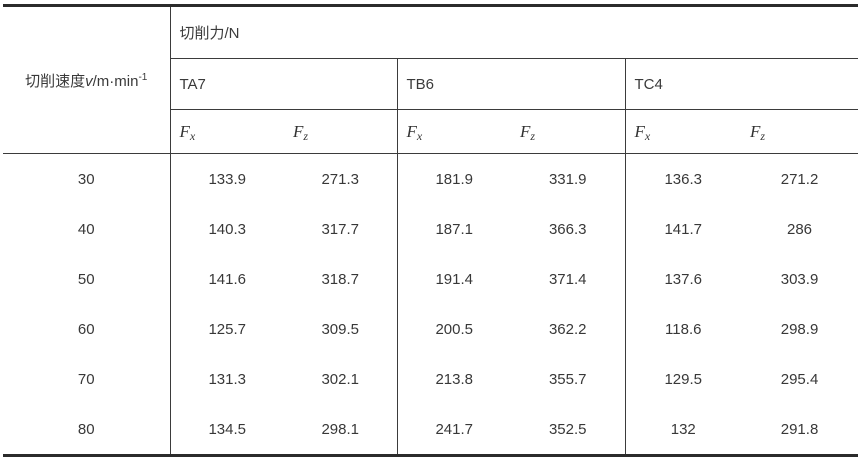 The image size is (861, 459). What do you see at coordinates (340, 279) in the screenshot?
I see `ta7-fz-value: 318.7` at bounding box center [340, 279].